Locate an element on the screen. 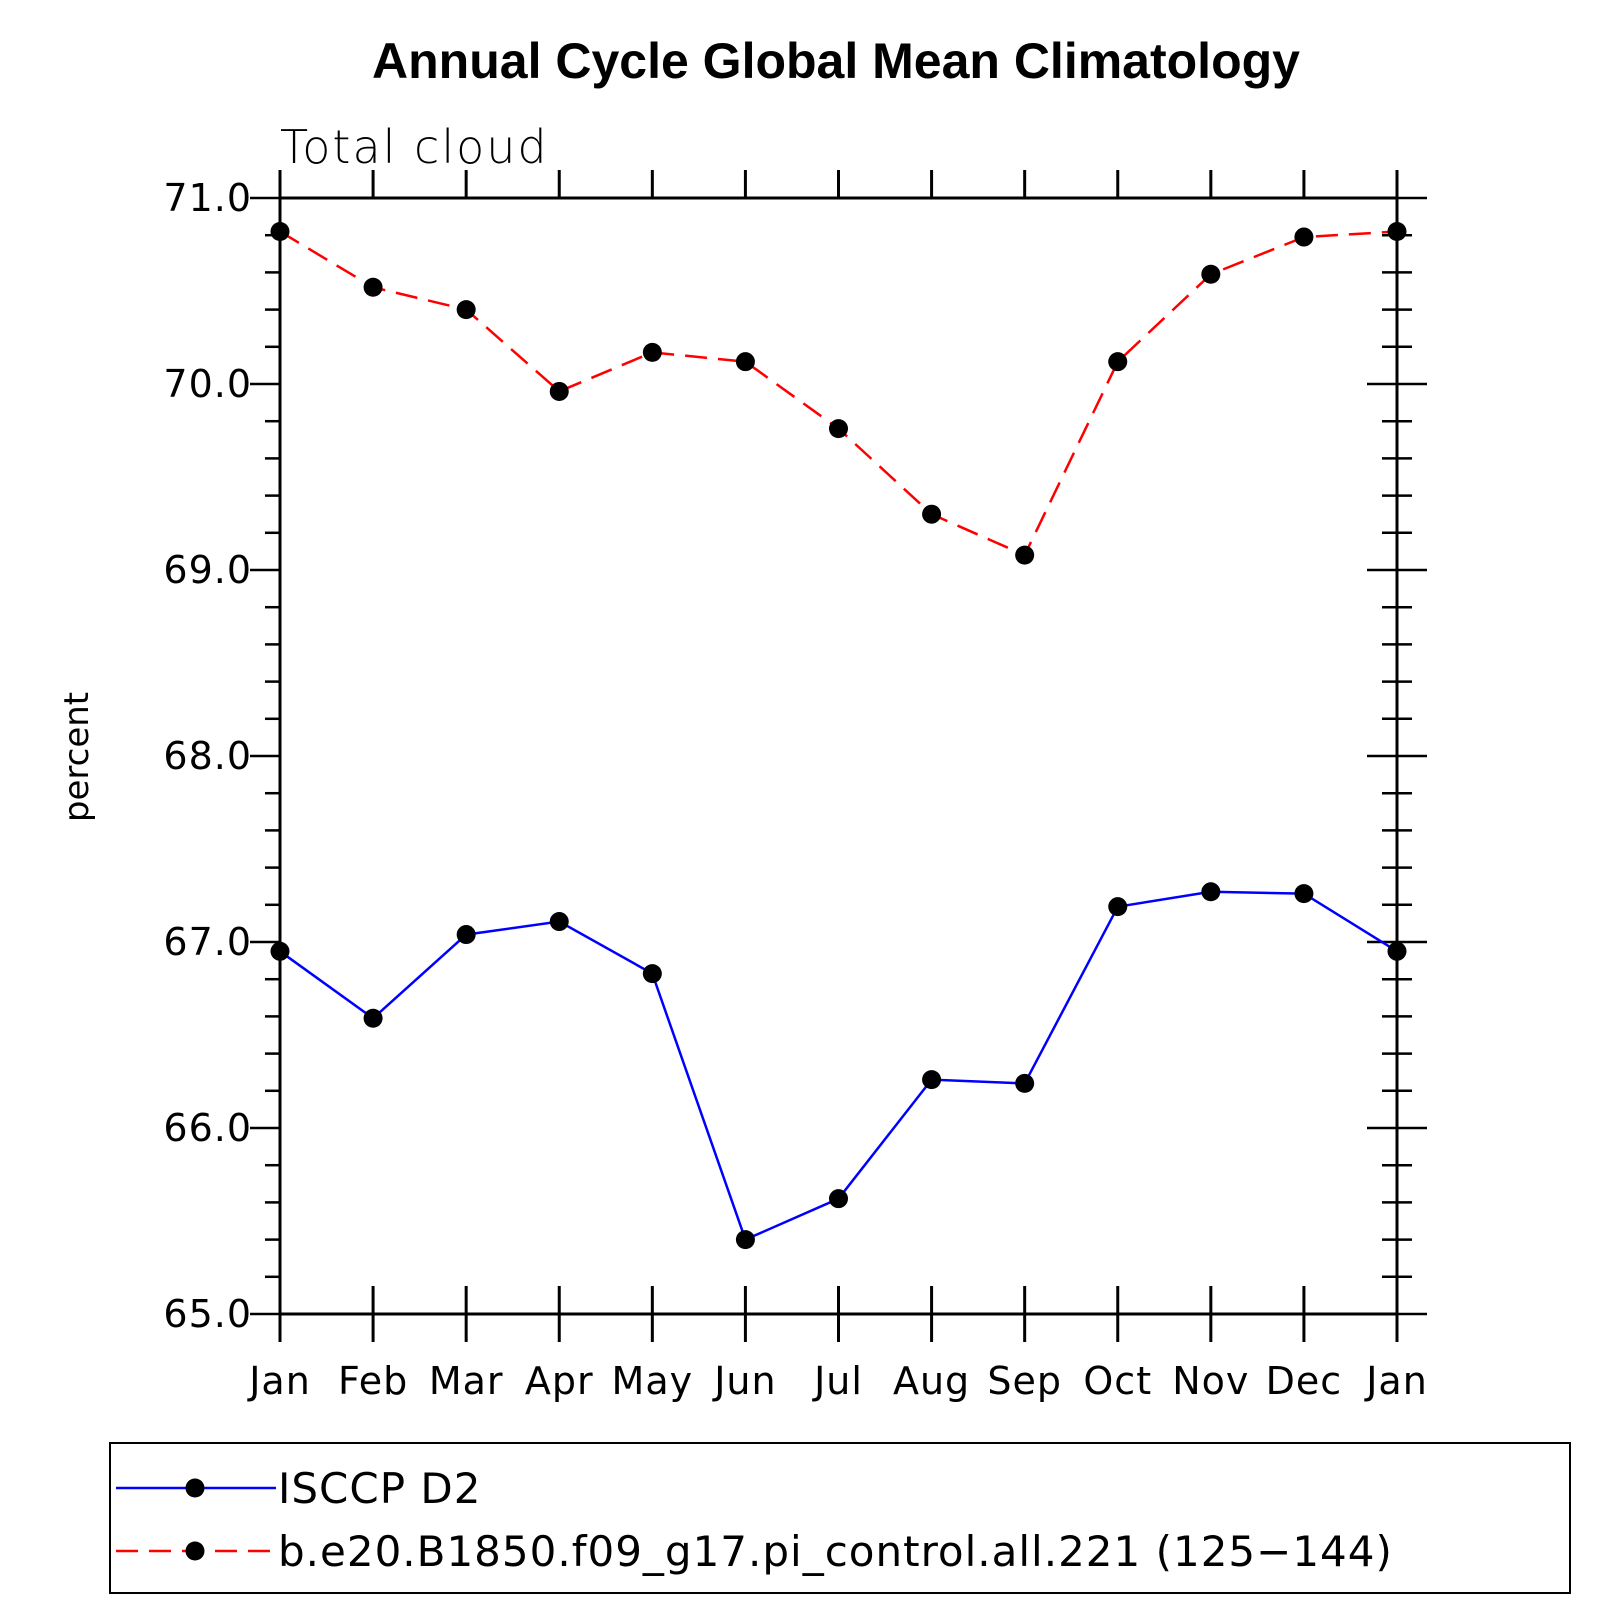  x-tick-label: Aug is located at coordinates (931, 1381).